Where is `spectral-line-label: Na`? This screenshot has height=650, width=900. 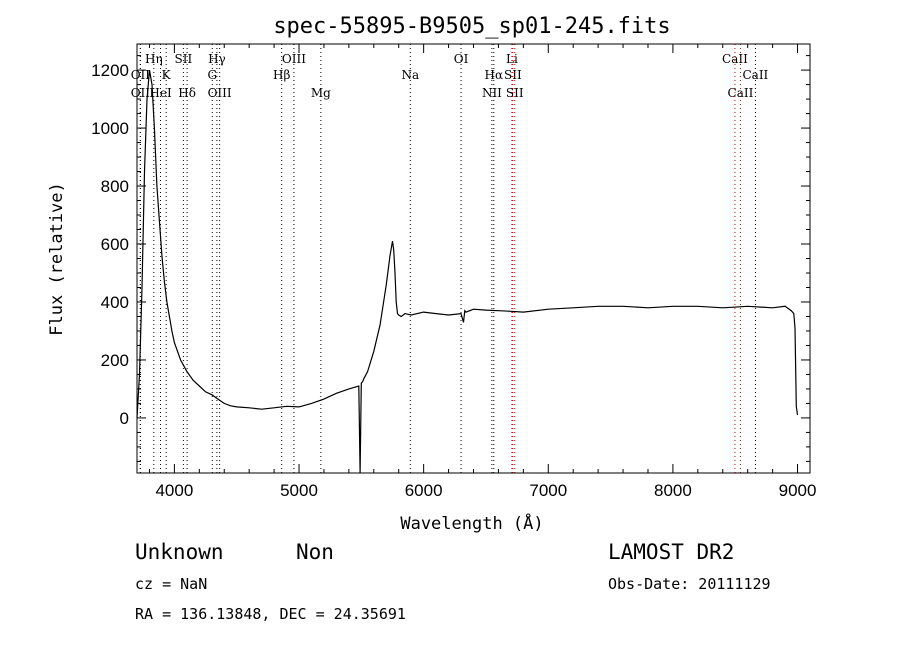 spectral-line-label: Na is located at coordinates (410, 75).